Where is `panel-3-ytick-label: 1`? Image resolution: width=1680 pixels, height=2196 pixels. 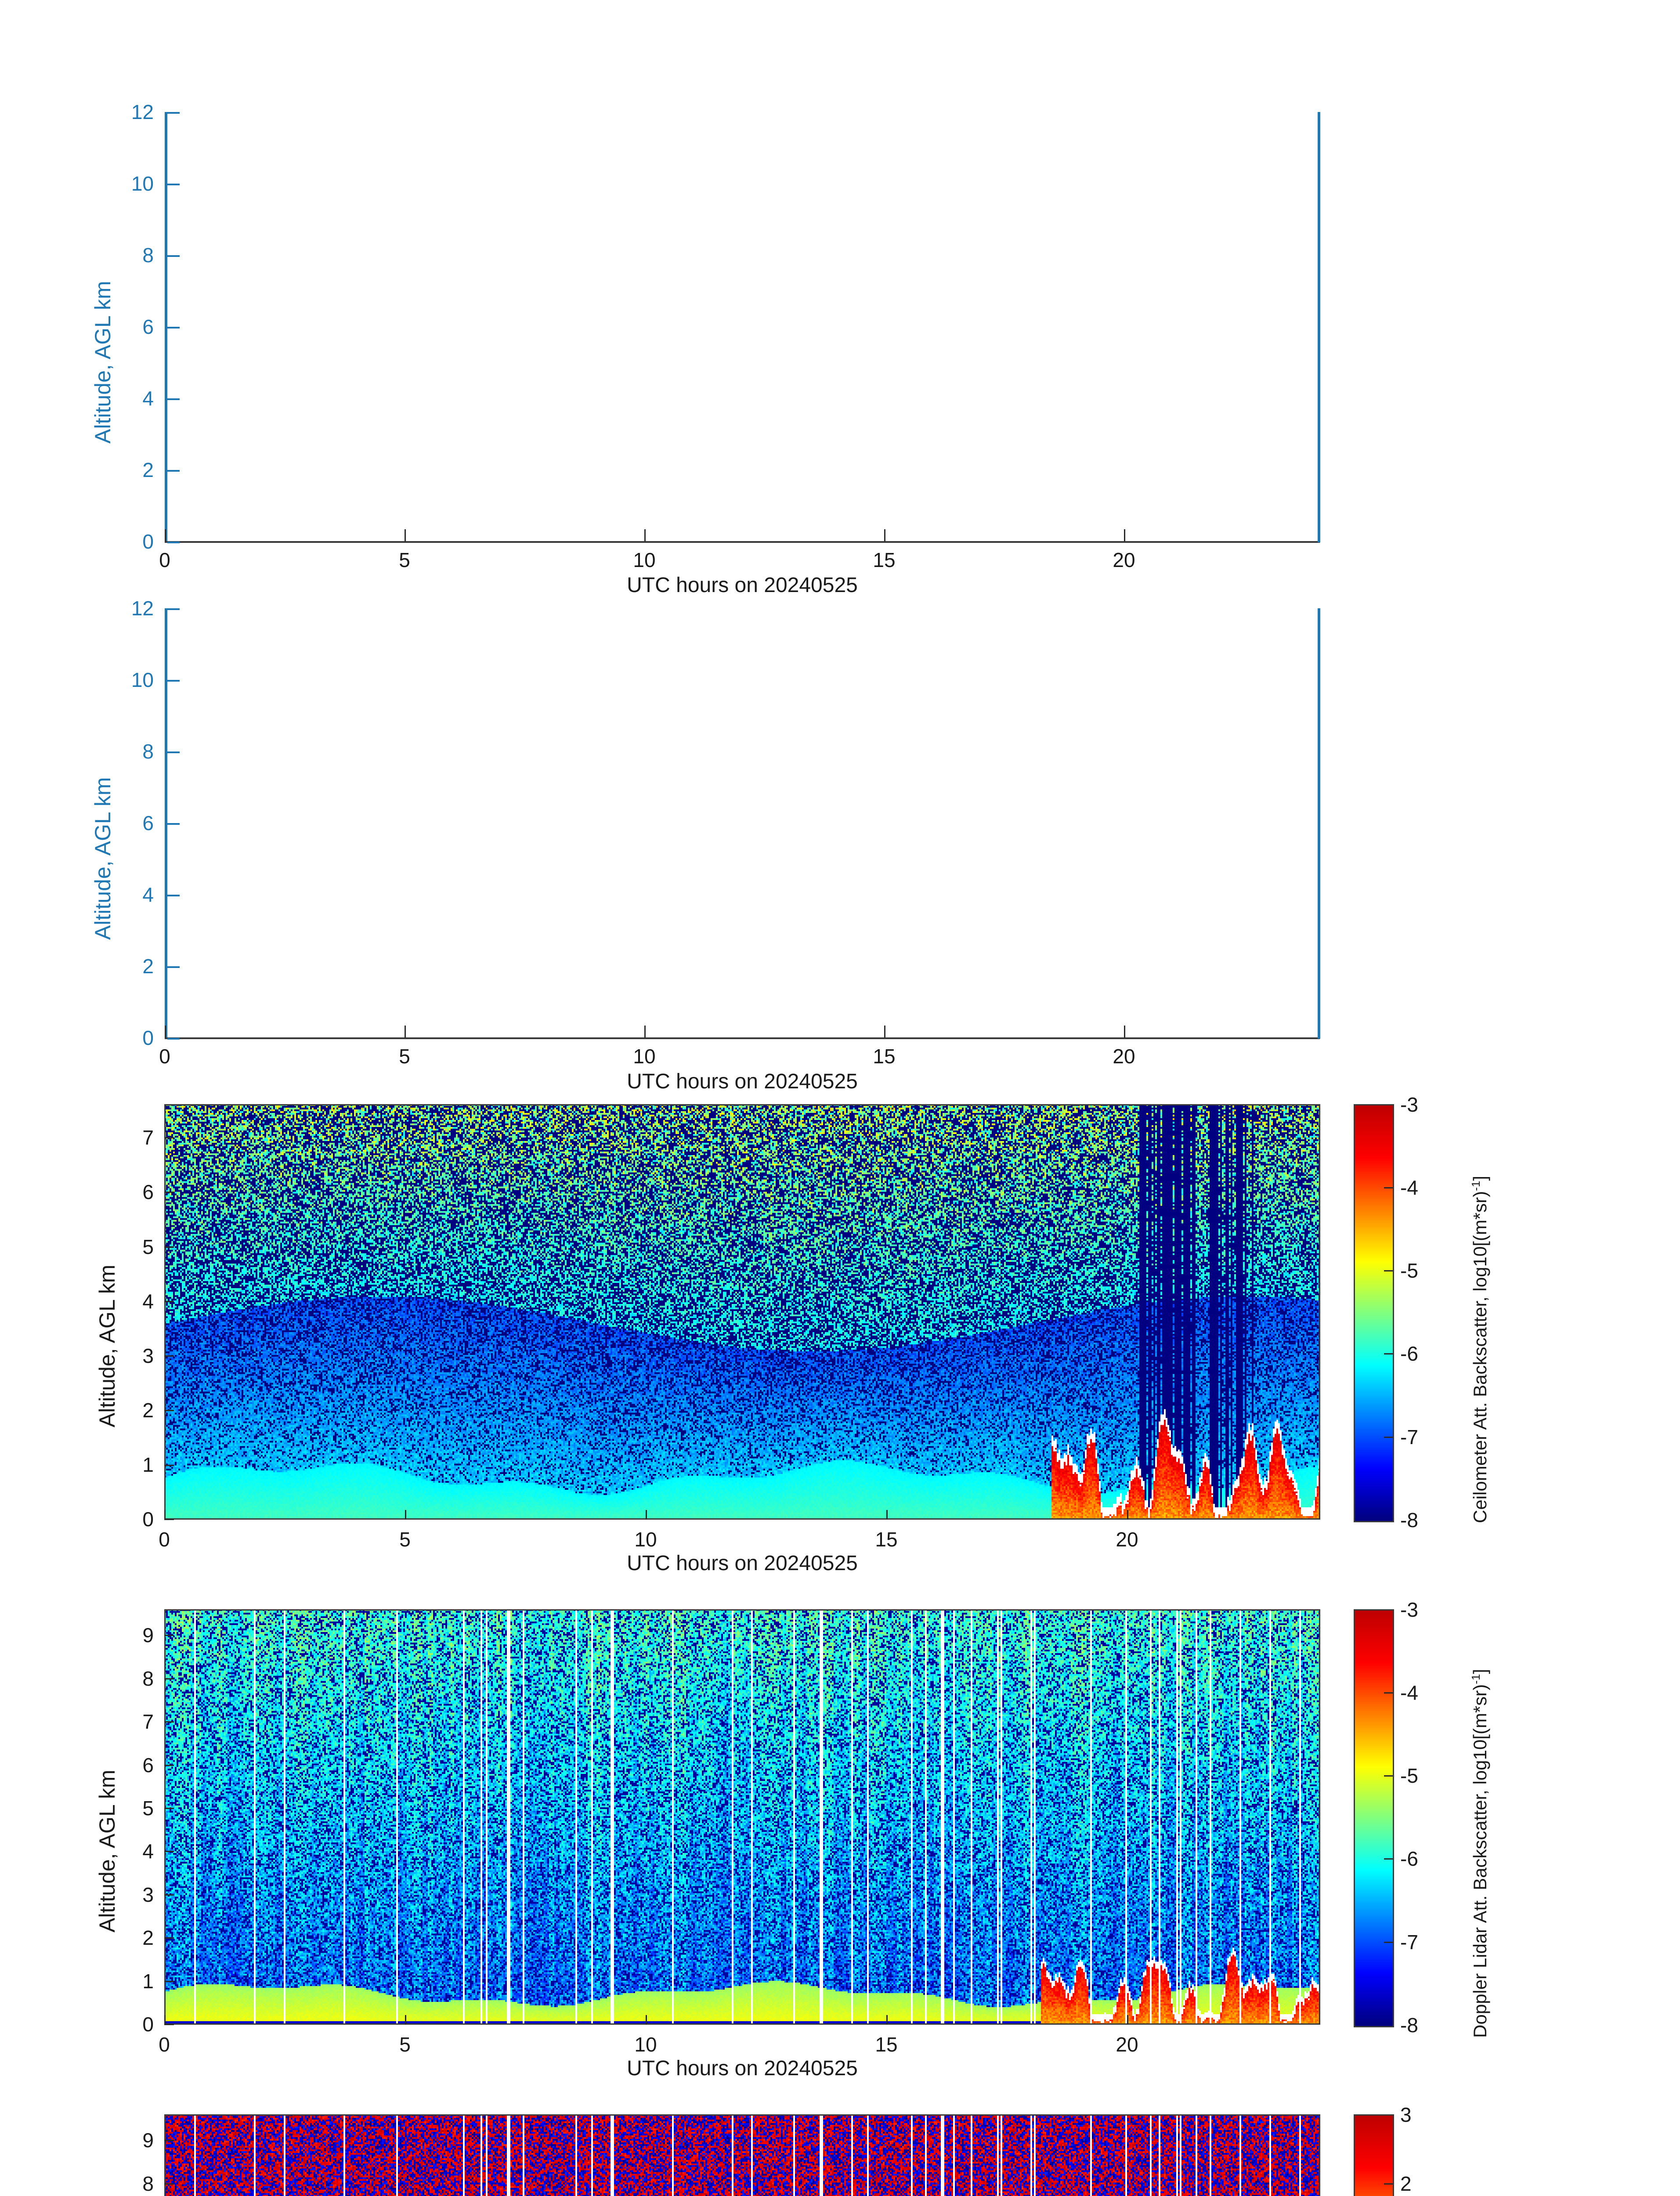 panel-3-ytick-label: 1 is located at coordinates (148, 1464).